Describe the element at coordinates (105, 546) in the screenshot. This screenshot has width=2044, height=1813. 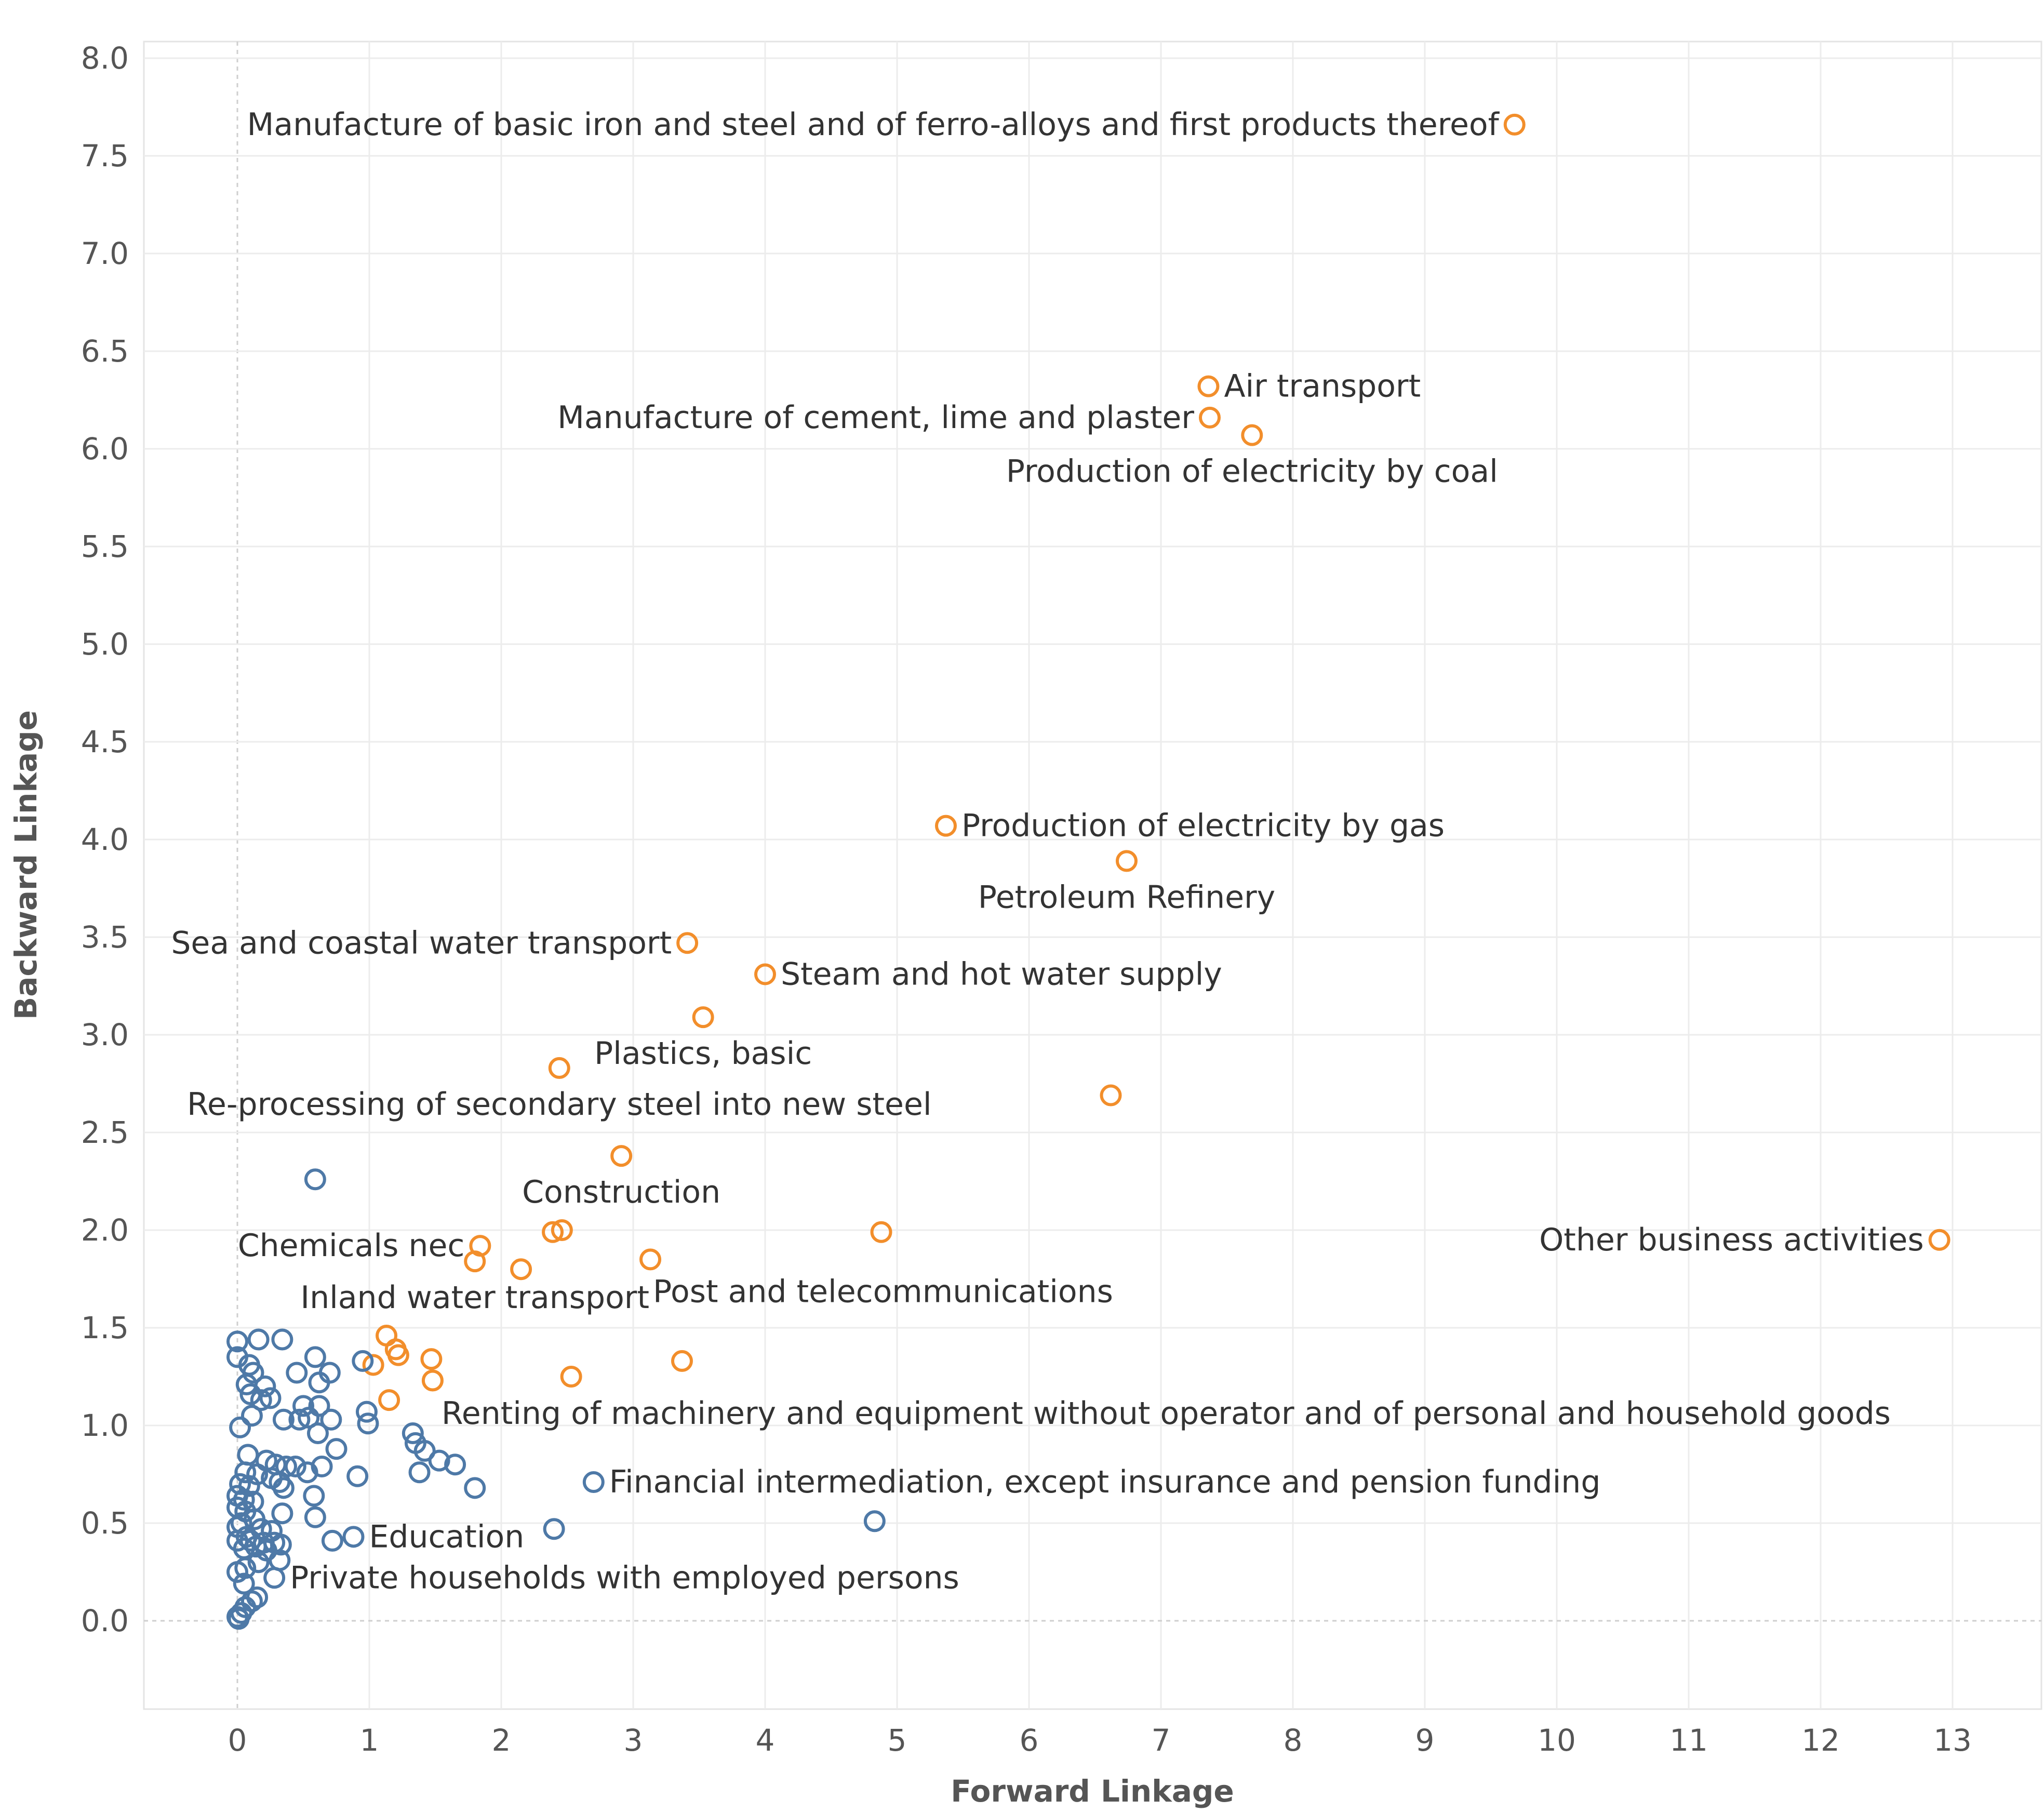
I see `y-tick-label: 5.5` at that location.